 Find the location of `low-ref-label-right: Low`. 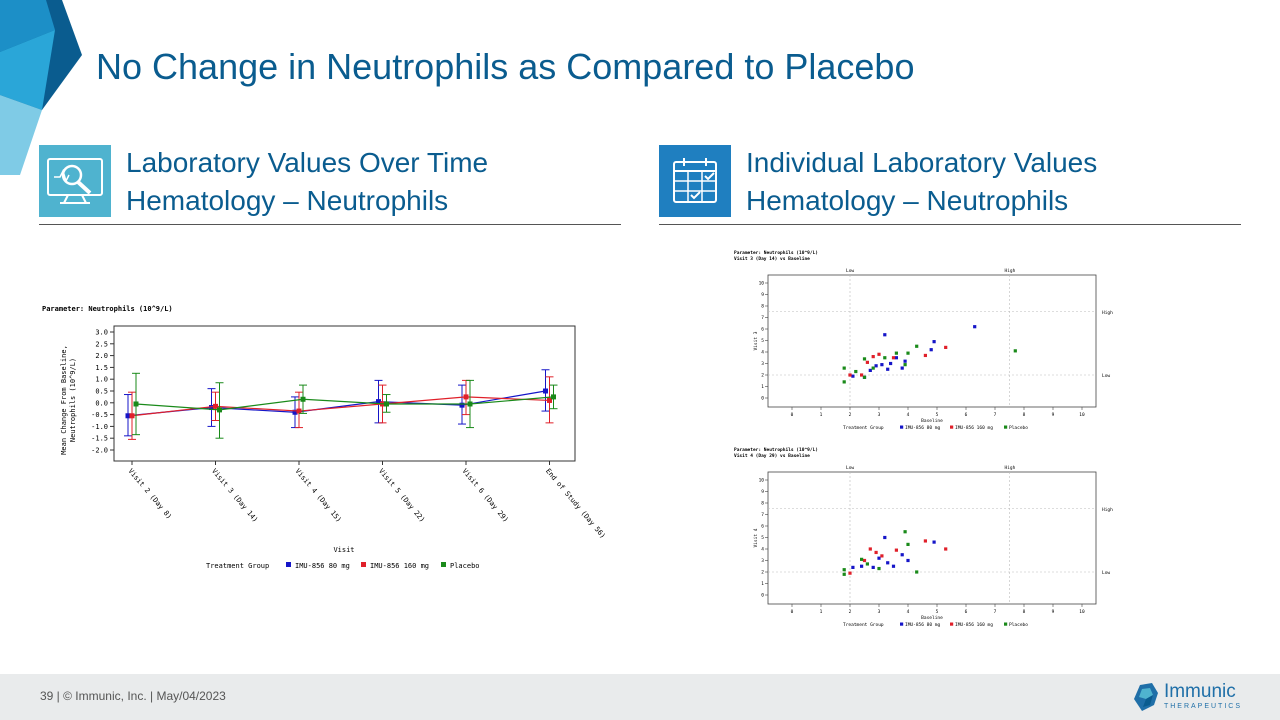

low-ref-label-right: Low is located at coordinates (1106, 376).